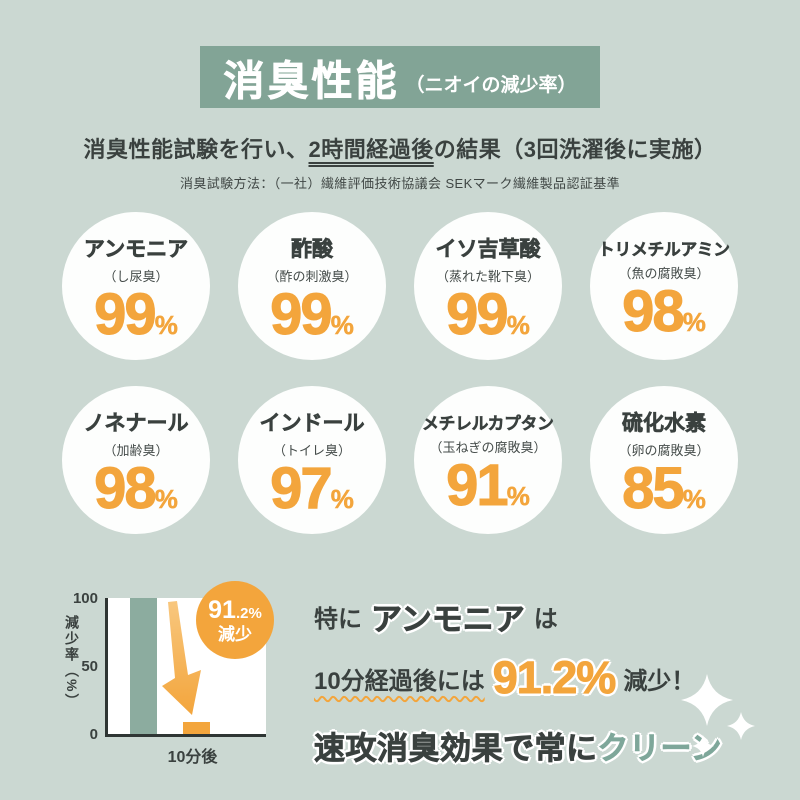 The height and width of the screenshot is (800, 800). What do you see at coordinates (488, 249) in the screenshot?
I see `odor-name: イソ吉草酸` at bounding box center [488, 249].